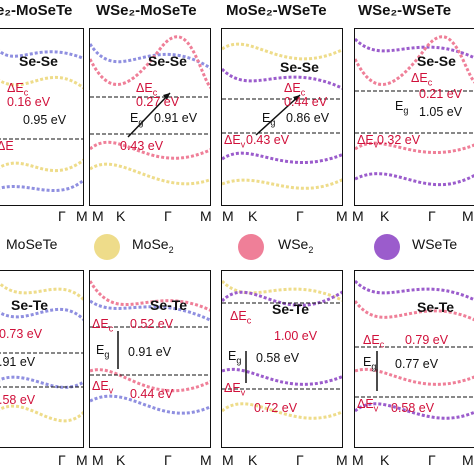 Image resolution: width=474 pixels, height=474 pixels. Describe the element at coordinates (413, 408) in the screenshot. I see `delta-ev-value: 0.58 eV` at that location.